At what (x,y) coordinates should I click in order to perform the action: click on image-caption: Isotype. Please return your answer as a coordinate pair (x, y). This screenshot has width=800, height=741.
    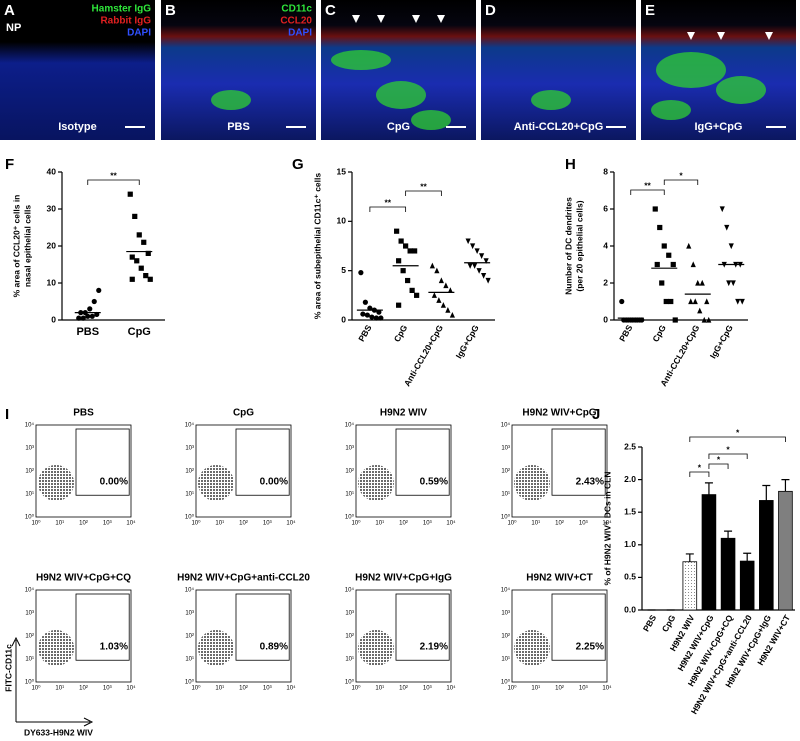
    Looking at the image, I should click on (77, 127).